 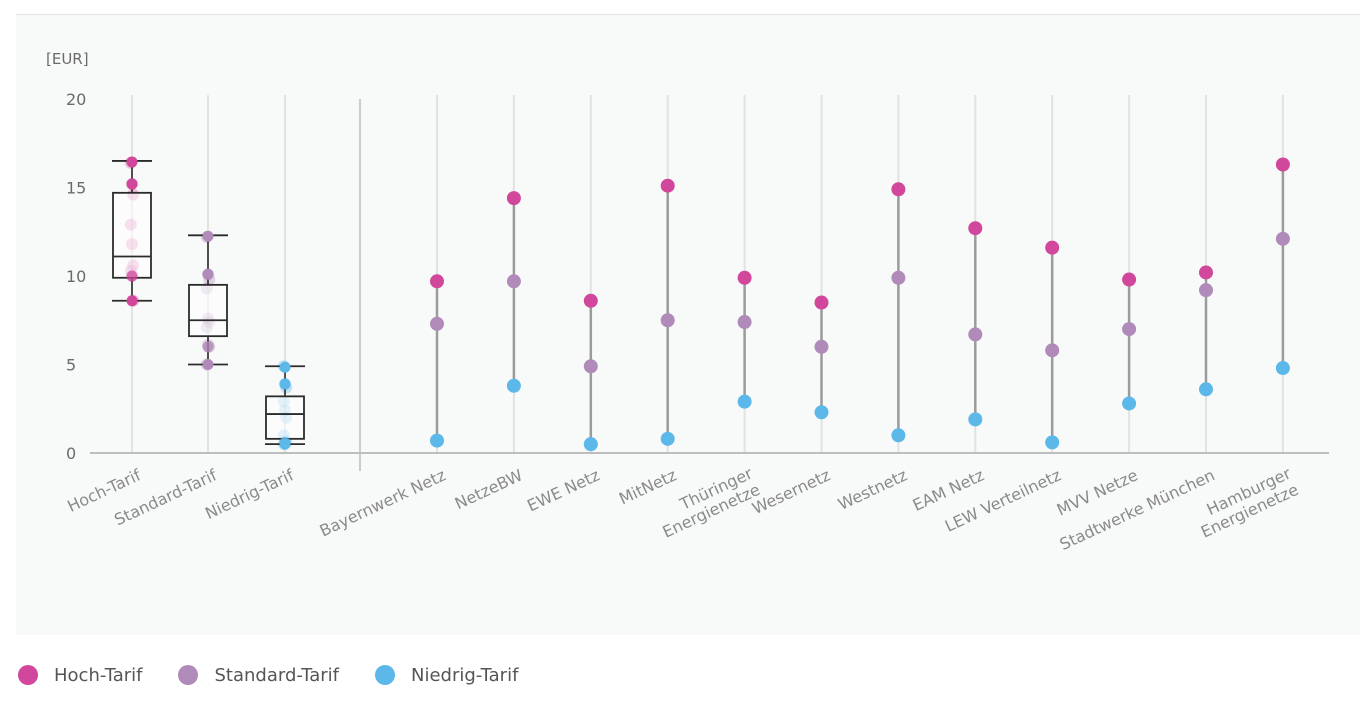 I want to click on provider-thueringer-energienetze, so click(x=744, y=339).